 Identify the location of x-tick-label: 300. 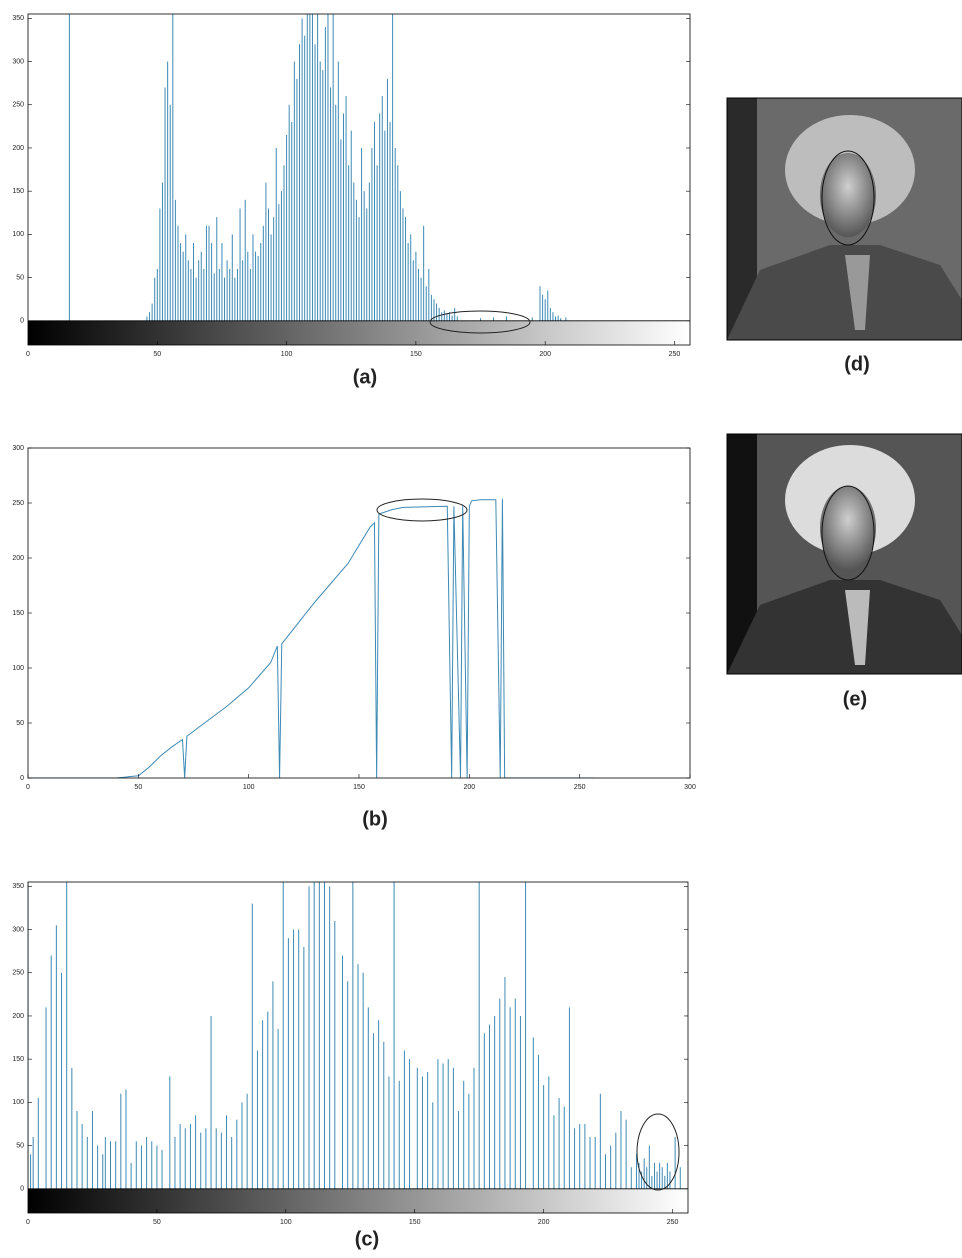
(690, 787).